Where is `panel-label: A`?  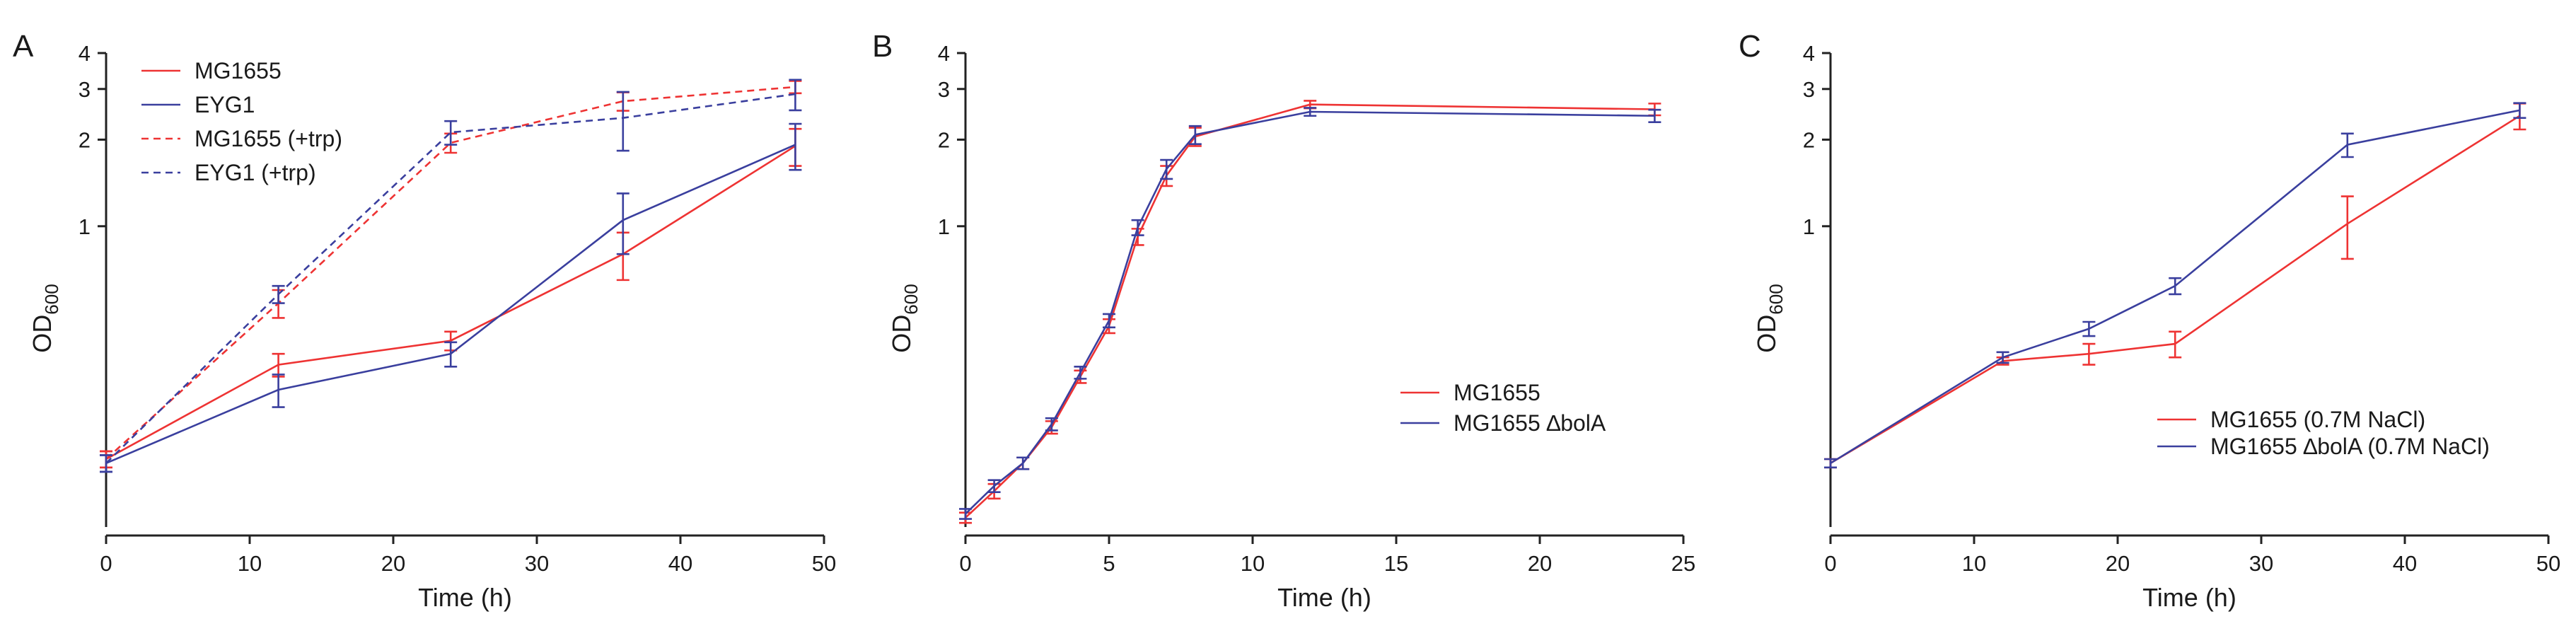
panel-label: A is located at coordinates (23, 47).